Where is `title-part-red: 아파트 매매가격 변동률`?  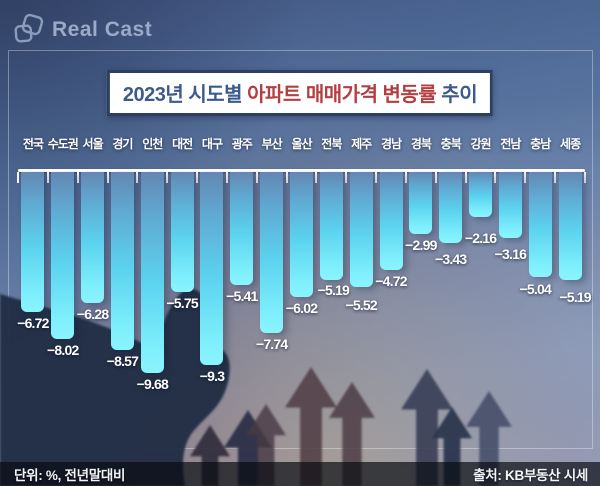
title-part-red: 아파트 매매가격 변동률 is located at coordinates (342, 95).